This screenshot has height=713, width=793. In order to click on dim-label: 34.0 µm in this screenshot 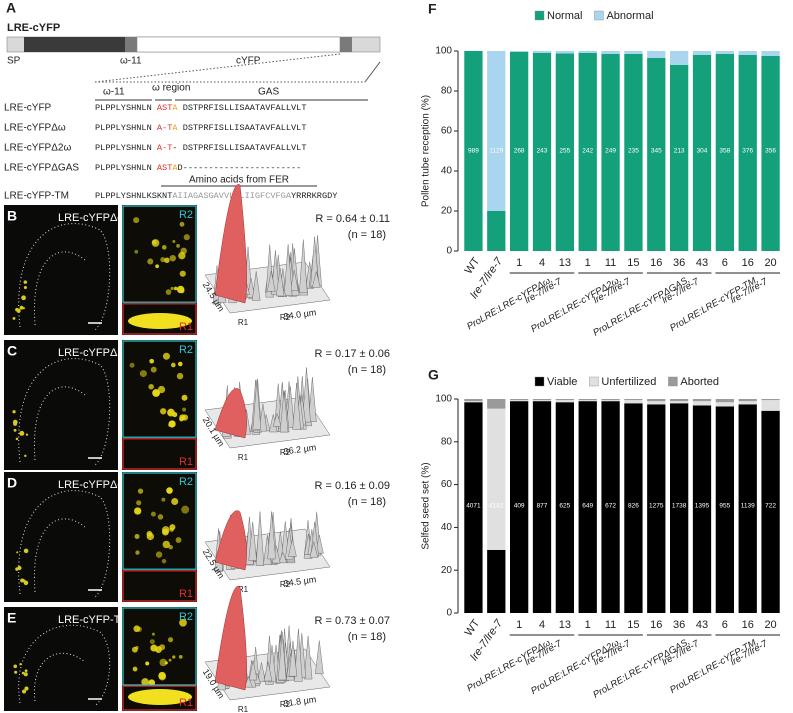, I will do `click(300, 314)`.